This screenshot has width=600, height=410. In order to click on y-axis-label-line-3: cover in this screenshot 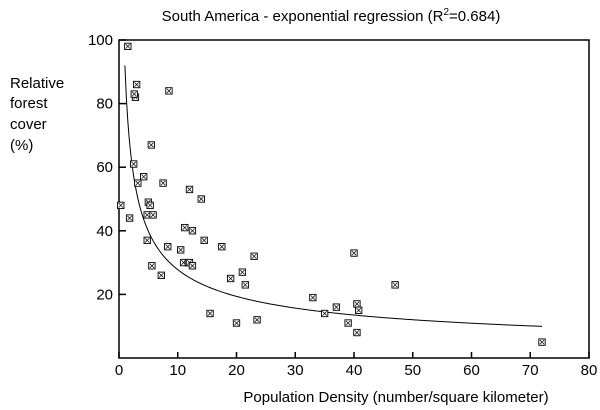, I will do `click(28, 124)`.